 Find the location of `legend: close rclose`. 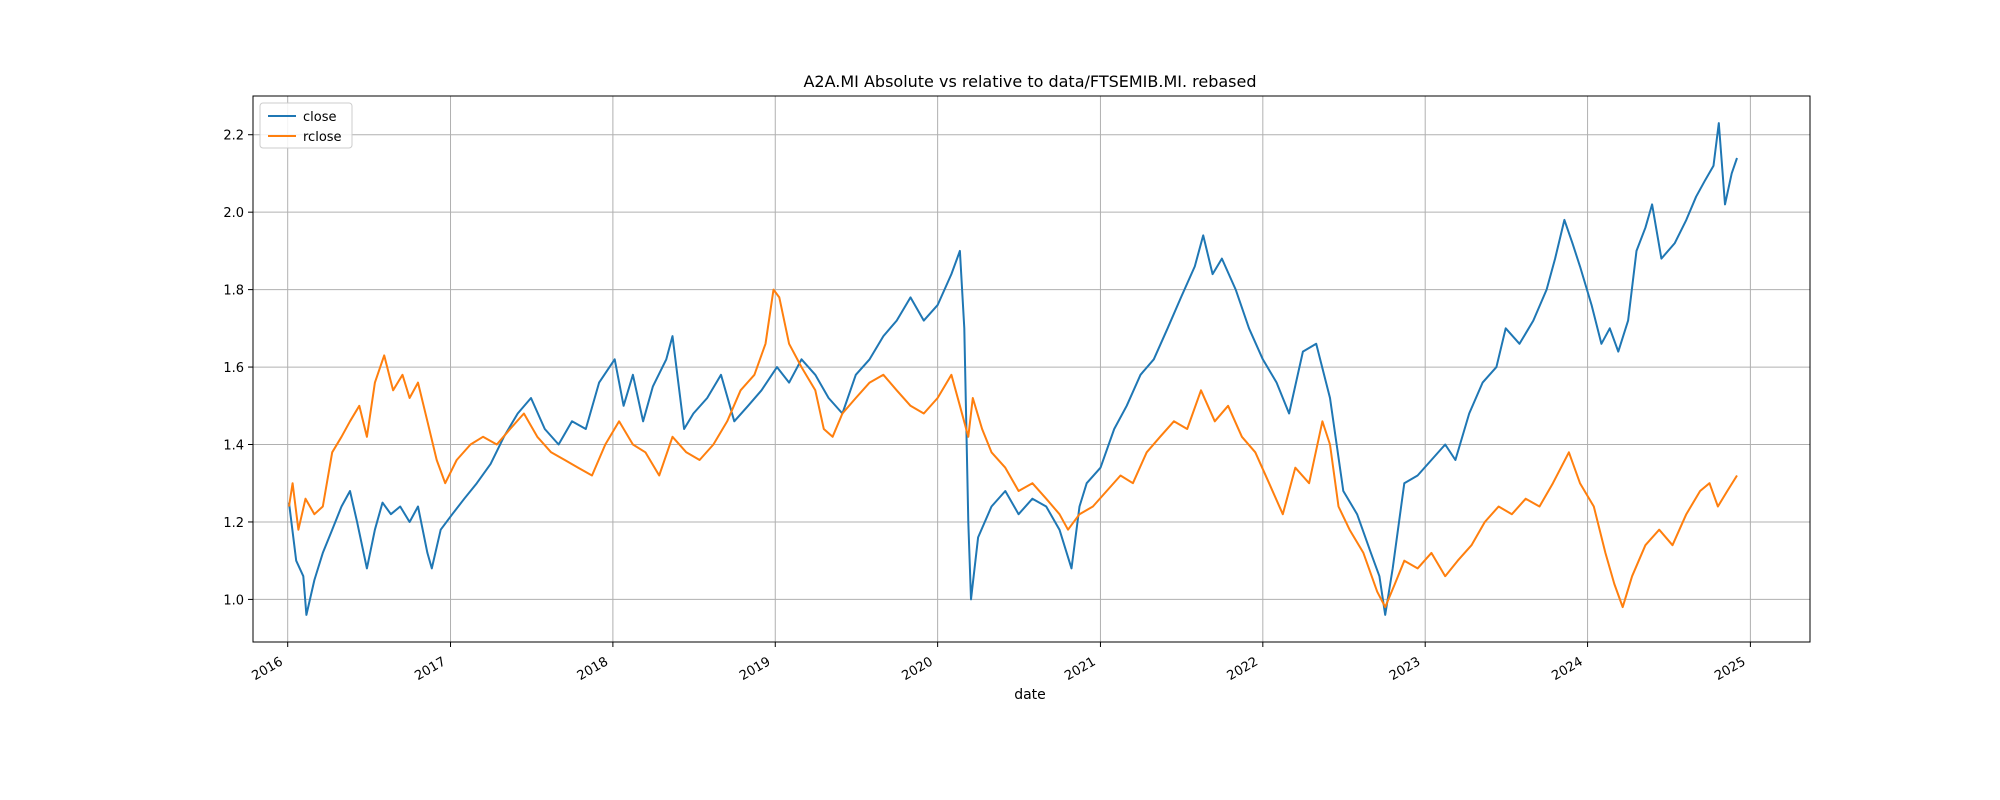

legend: close rclose is located at coordinates (306, 125).